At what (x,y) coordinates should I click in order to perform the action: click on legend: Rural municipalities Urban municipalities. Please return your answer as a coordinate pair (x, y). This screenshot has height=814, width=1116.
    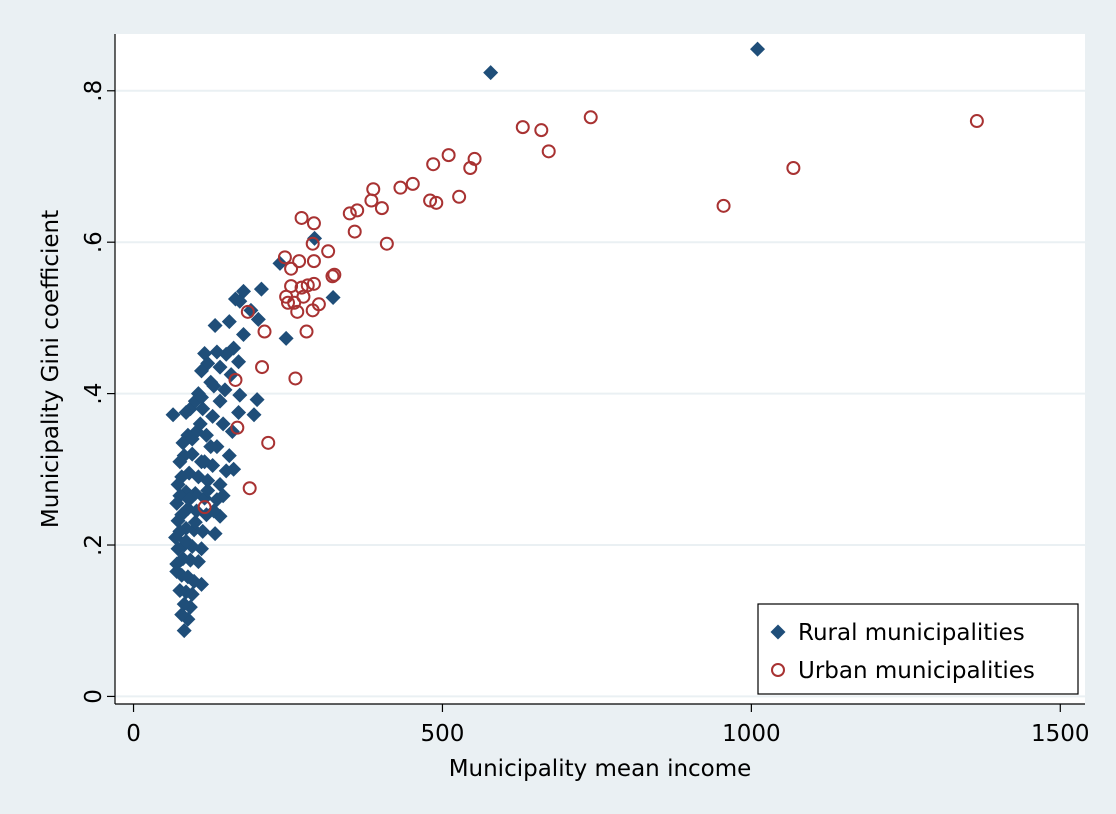
    Looking at the image, I should click on (918, 649).